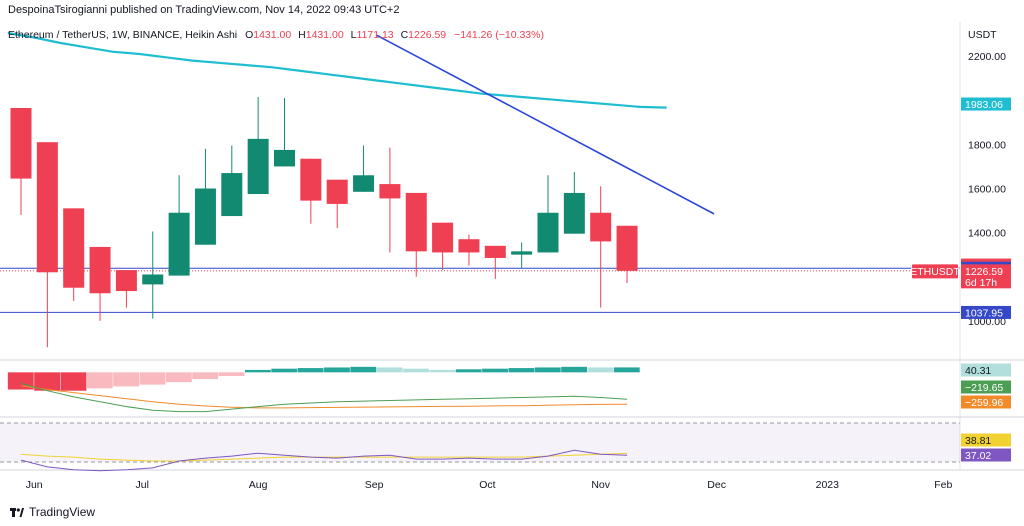 The image size is (1024, 526). Describe the element at coordinates (52, 512) in the screenshot. I see `tradingview-footer: TradingView` at that location.